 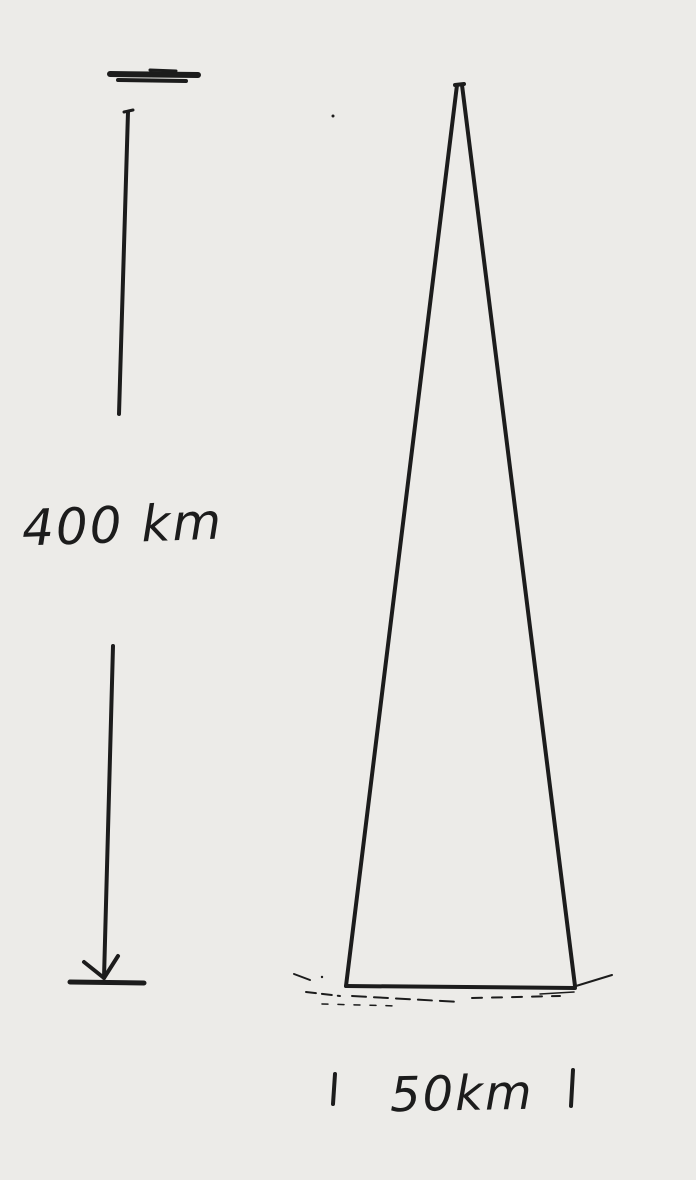 What do you see at coordinates (154, 75) in the screenshot?
I see `top-marker` at bounding box center [154, 75].